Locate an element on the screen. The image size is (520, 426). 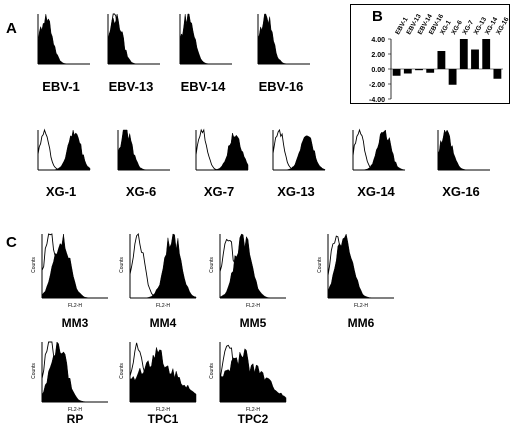
histogram-tpc2: FL2-H Counts is located at coordinates (248, 376).